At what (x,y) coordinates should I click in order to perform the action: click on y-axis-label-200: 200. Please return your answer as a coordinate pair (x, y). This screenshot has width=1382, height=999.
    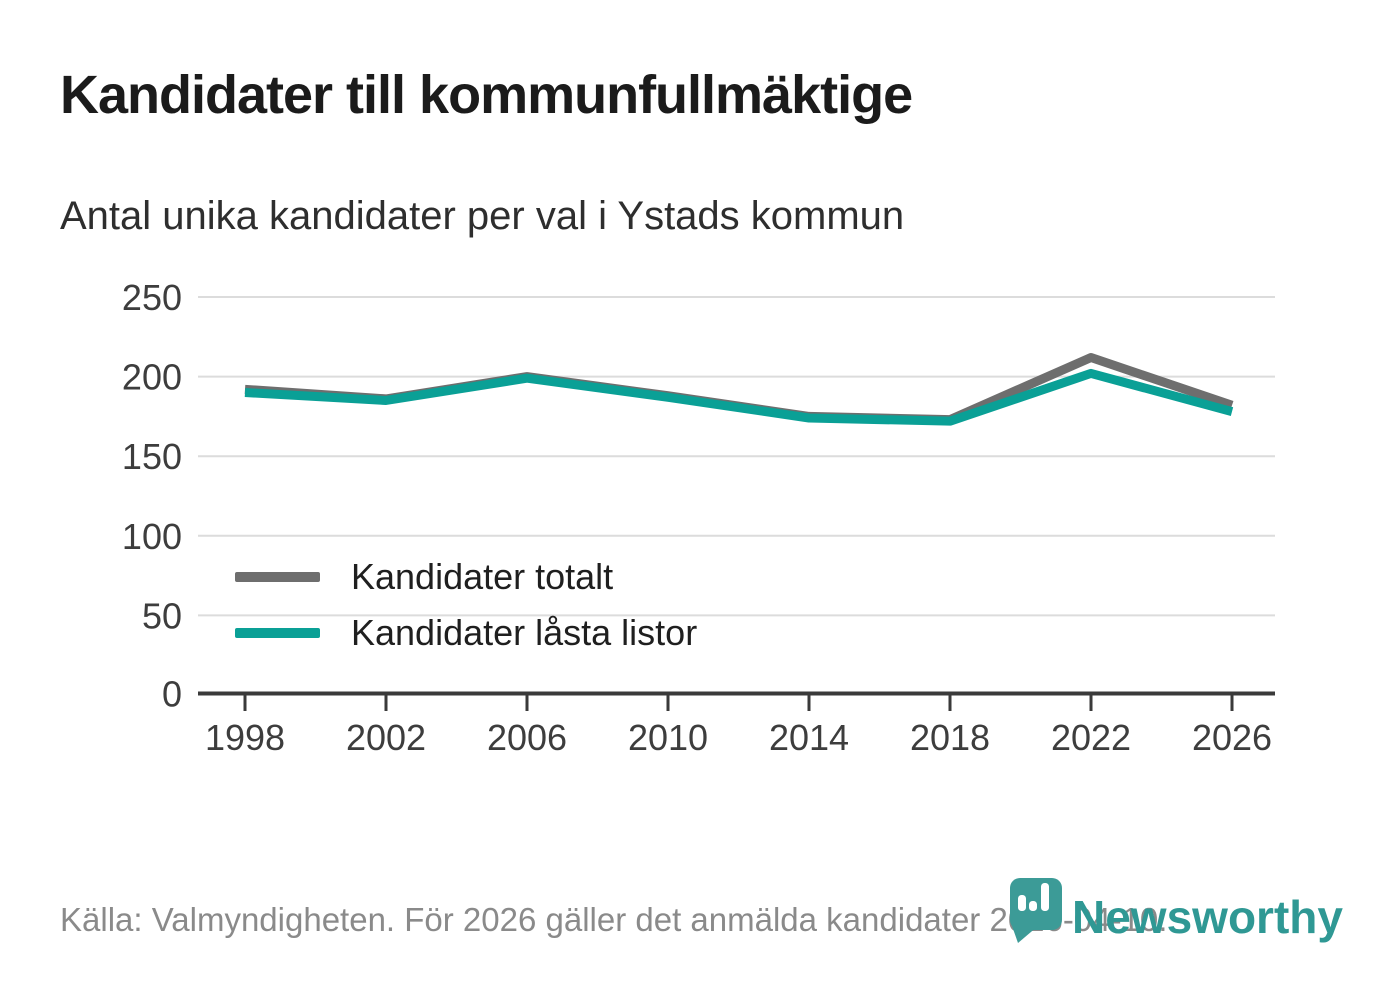
    Looking at the image, I should click on (152, 377).